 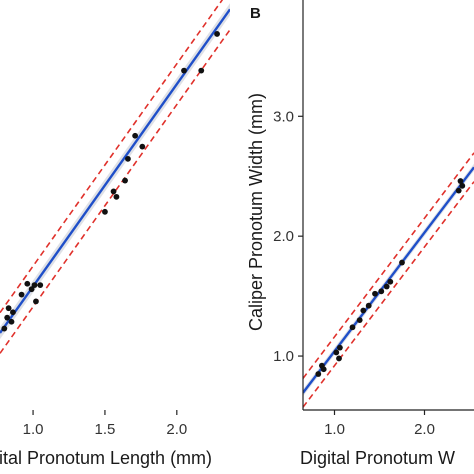 What do you see at coordinates (377, 458) in the screenshot?
I see `x-axis-title: Digital Pronotum W` at bounding box center [377, 458].